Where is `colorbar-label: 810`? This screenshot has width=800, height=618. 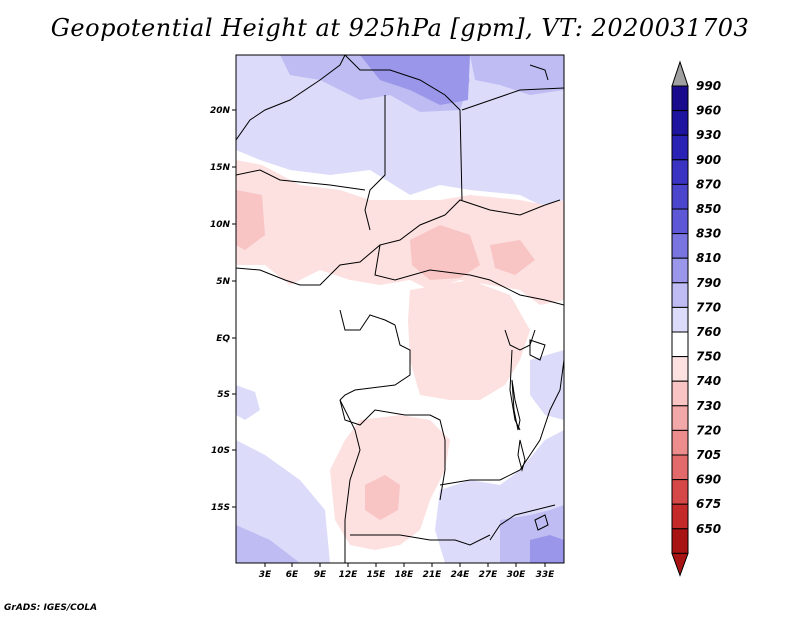
colorbar-label: 810 is located at coordinates (708, 258).